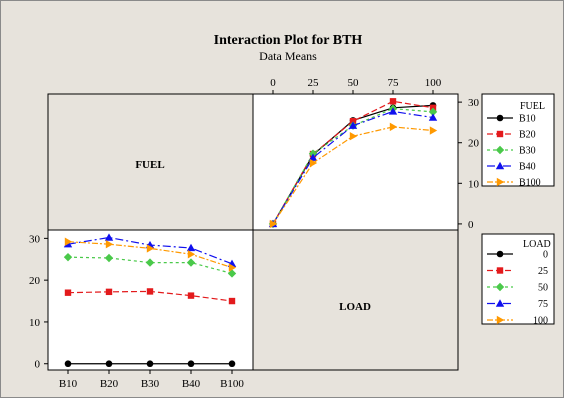  Describe the element at coordinates (537, 244) in the screenshot. I see `legend-load-title: LOAD` at that location.